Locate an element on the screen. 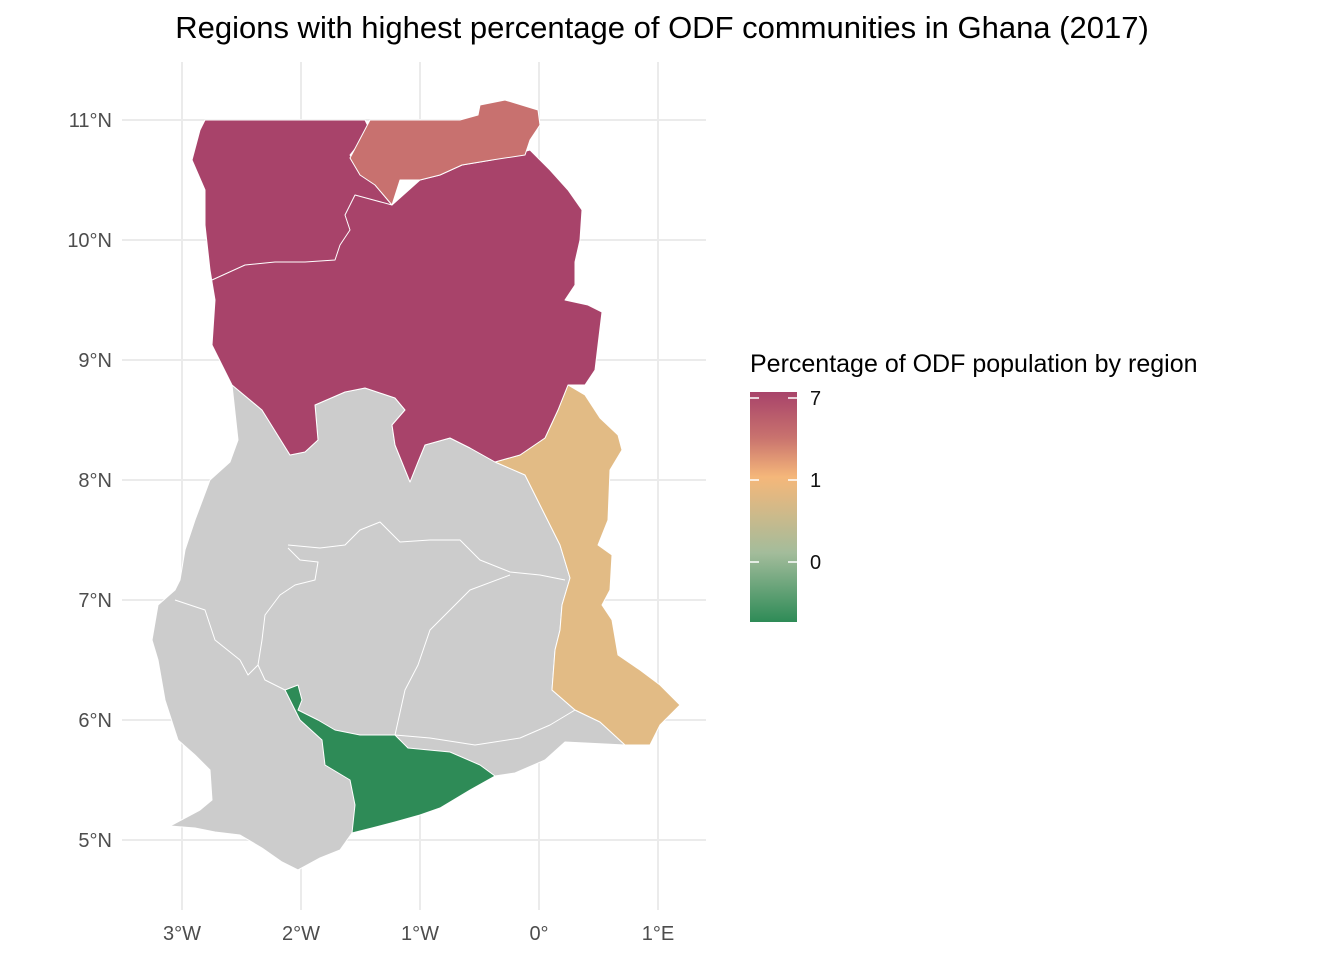  region-upper-east is located at coordinates (445, 152).